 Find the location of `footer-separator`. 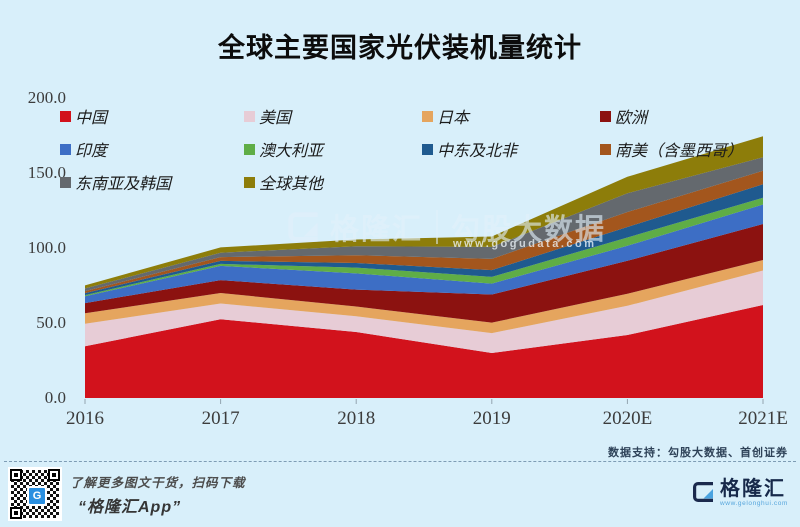

footer-separator is located at coordinates (400, 461).